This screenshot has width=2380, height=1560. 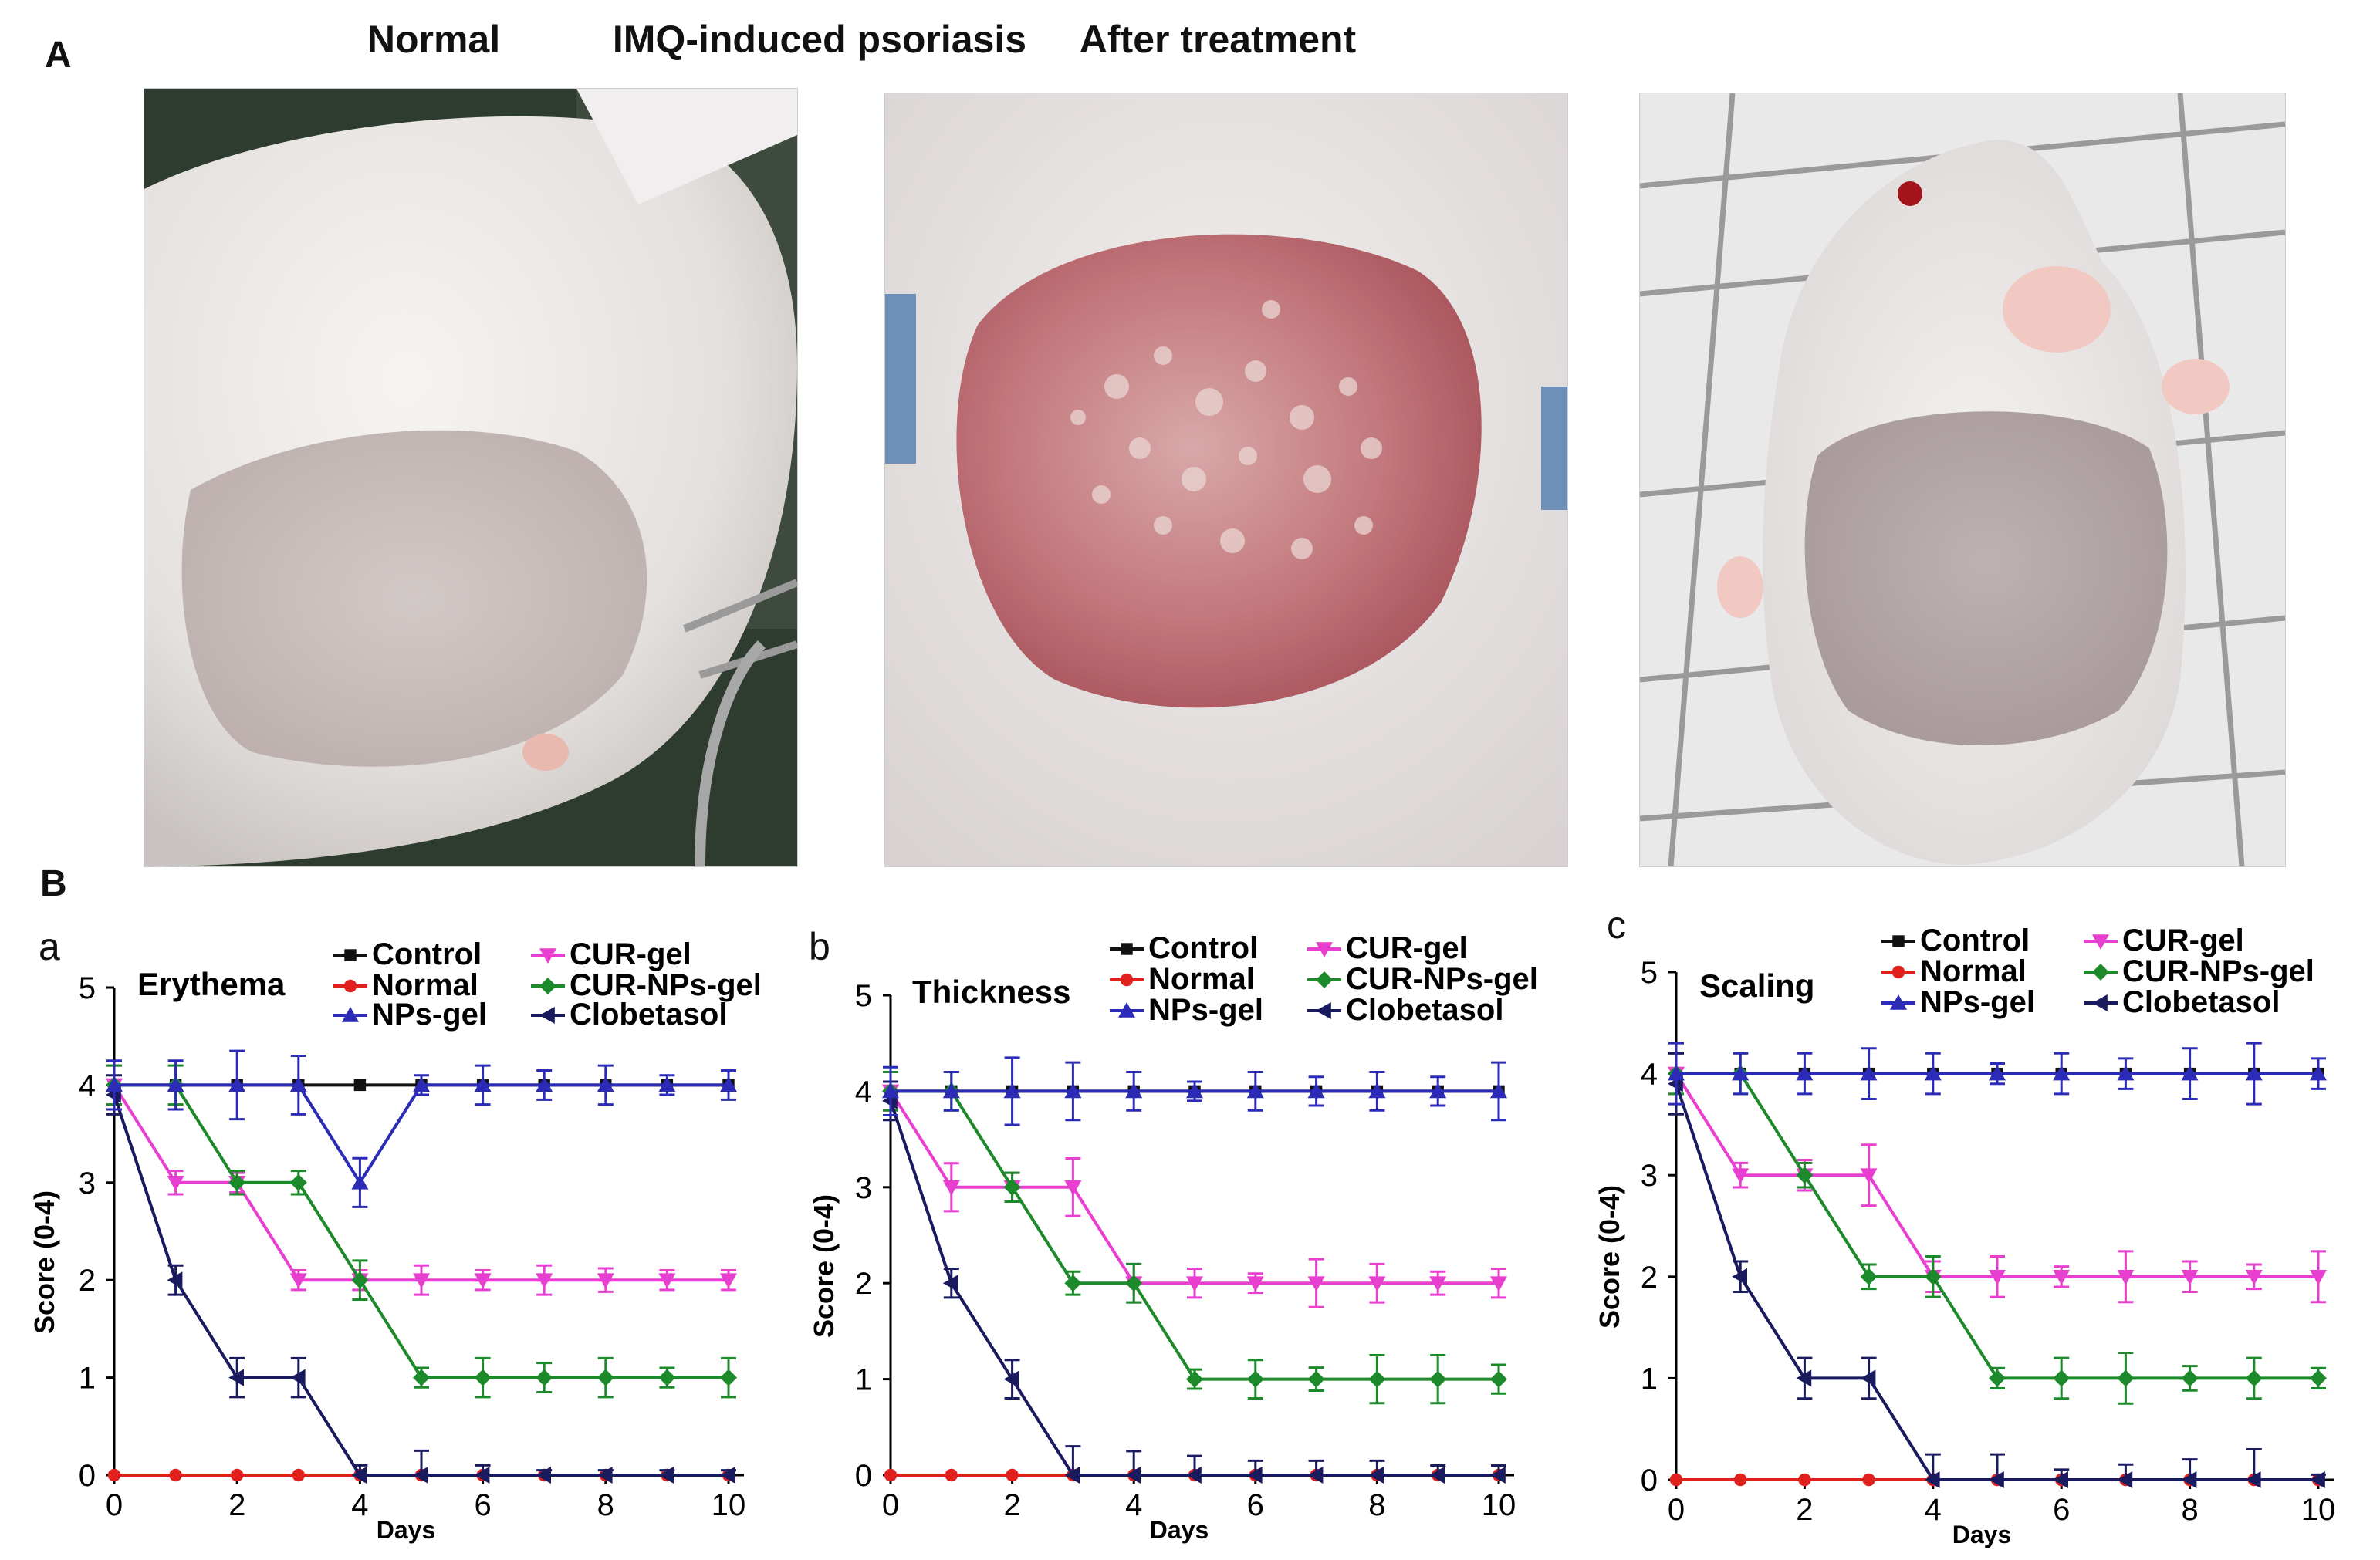 What do you see at coordinates (824, 1266) in the screenshot?
I see `y-axis-label: Score (0-4)` at bounding box center [824, 1266].